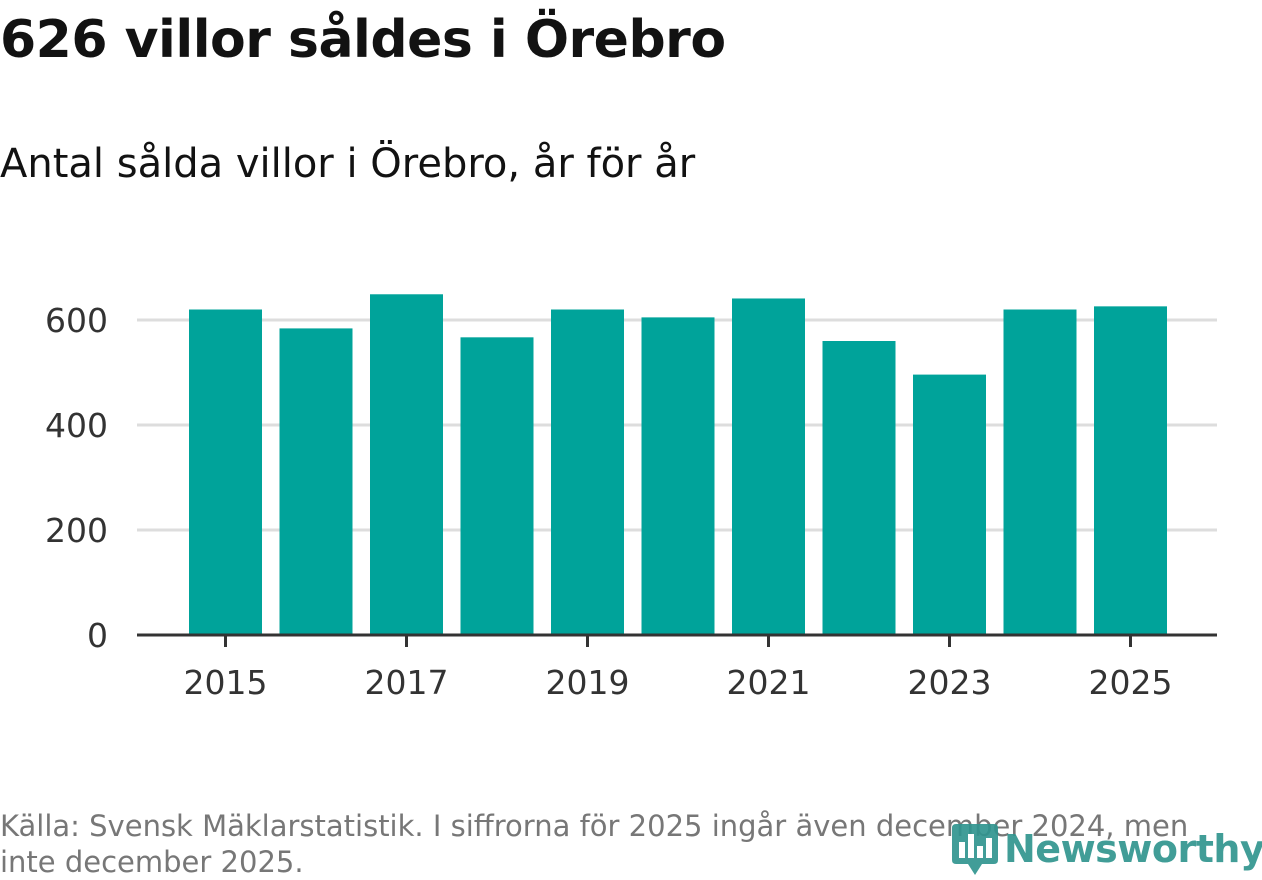 This screenshot has height=880, width=1262. What do you see at coordinates (678, 682) in the screenshot?
I see `x-axis-labels: 2015 2017 2019 2021 2023 2025` at bounding box center [678, 682].